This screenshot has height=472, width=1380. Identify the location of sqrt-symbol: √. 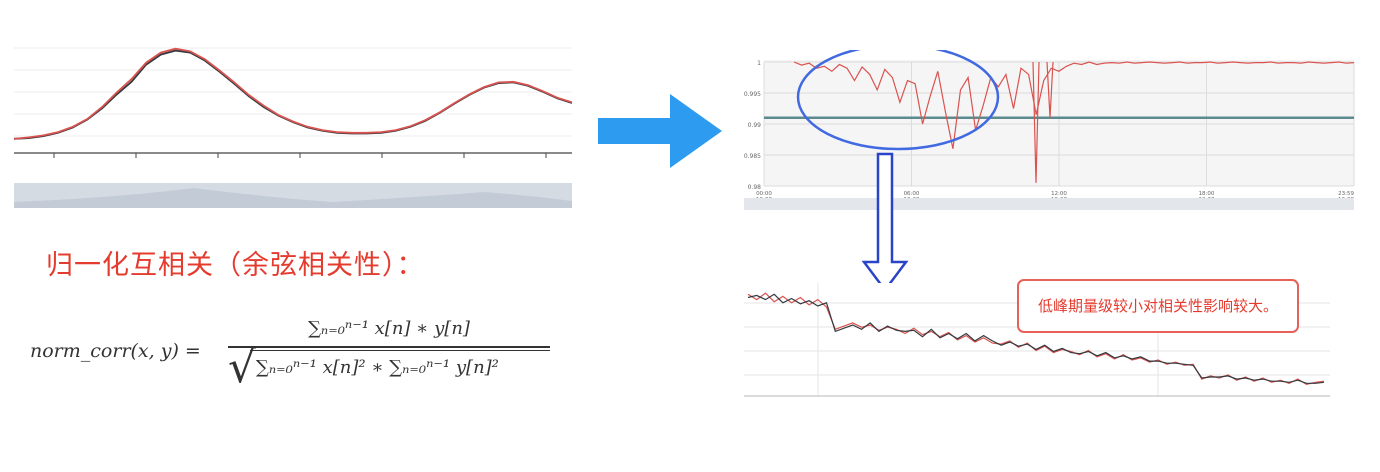
(242, 367).